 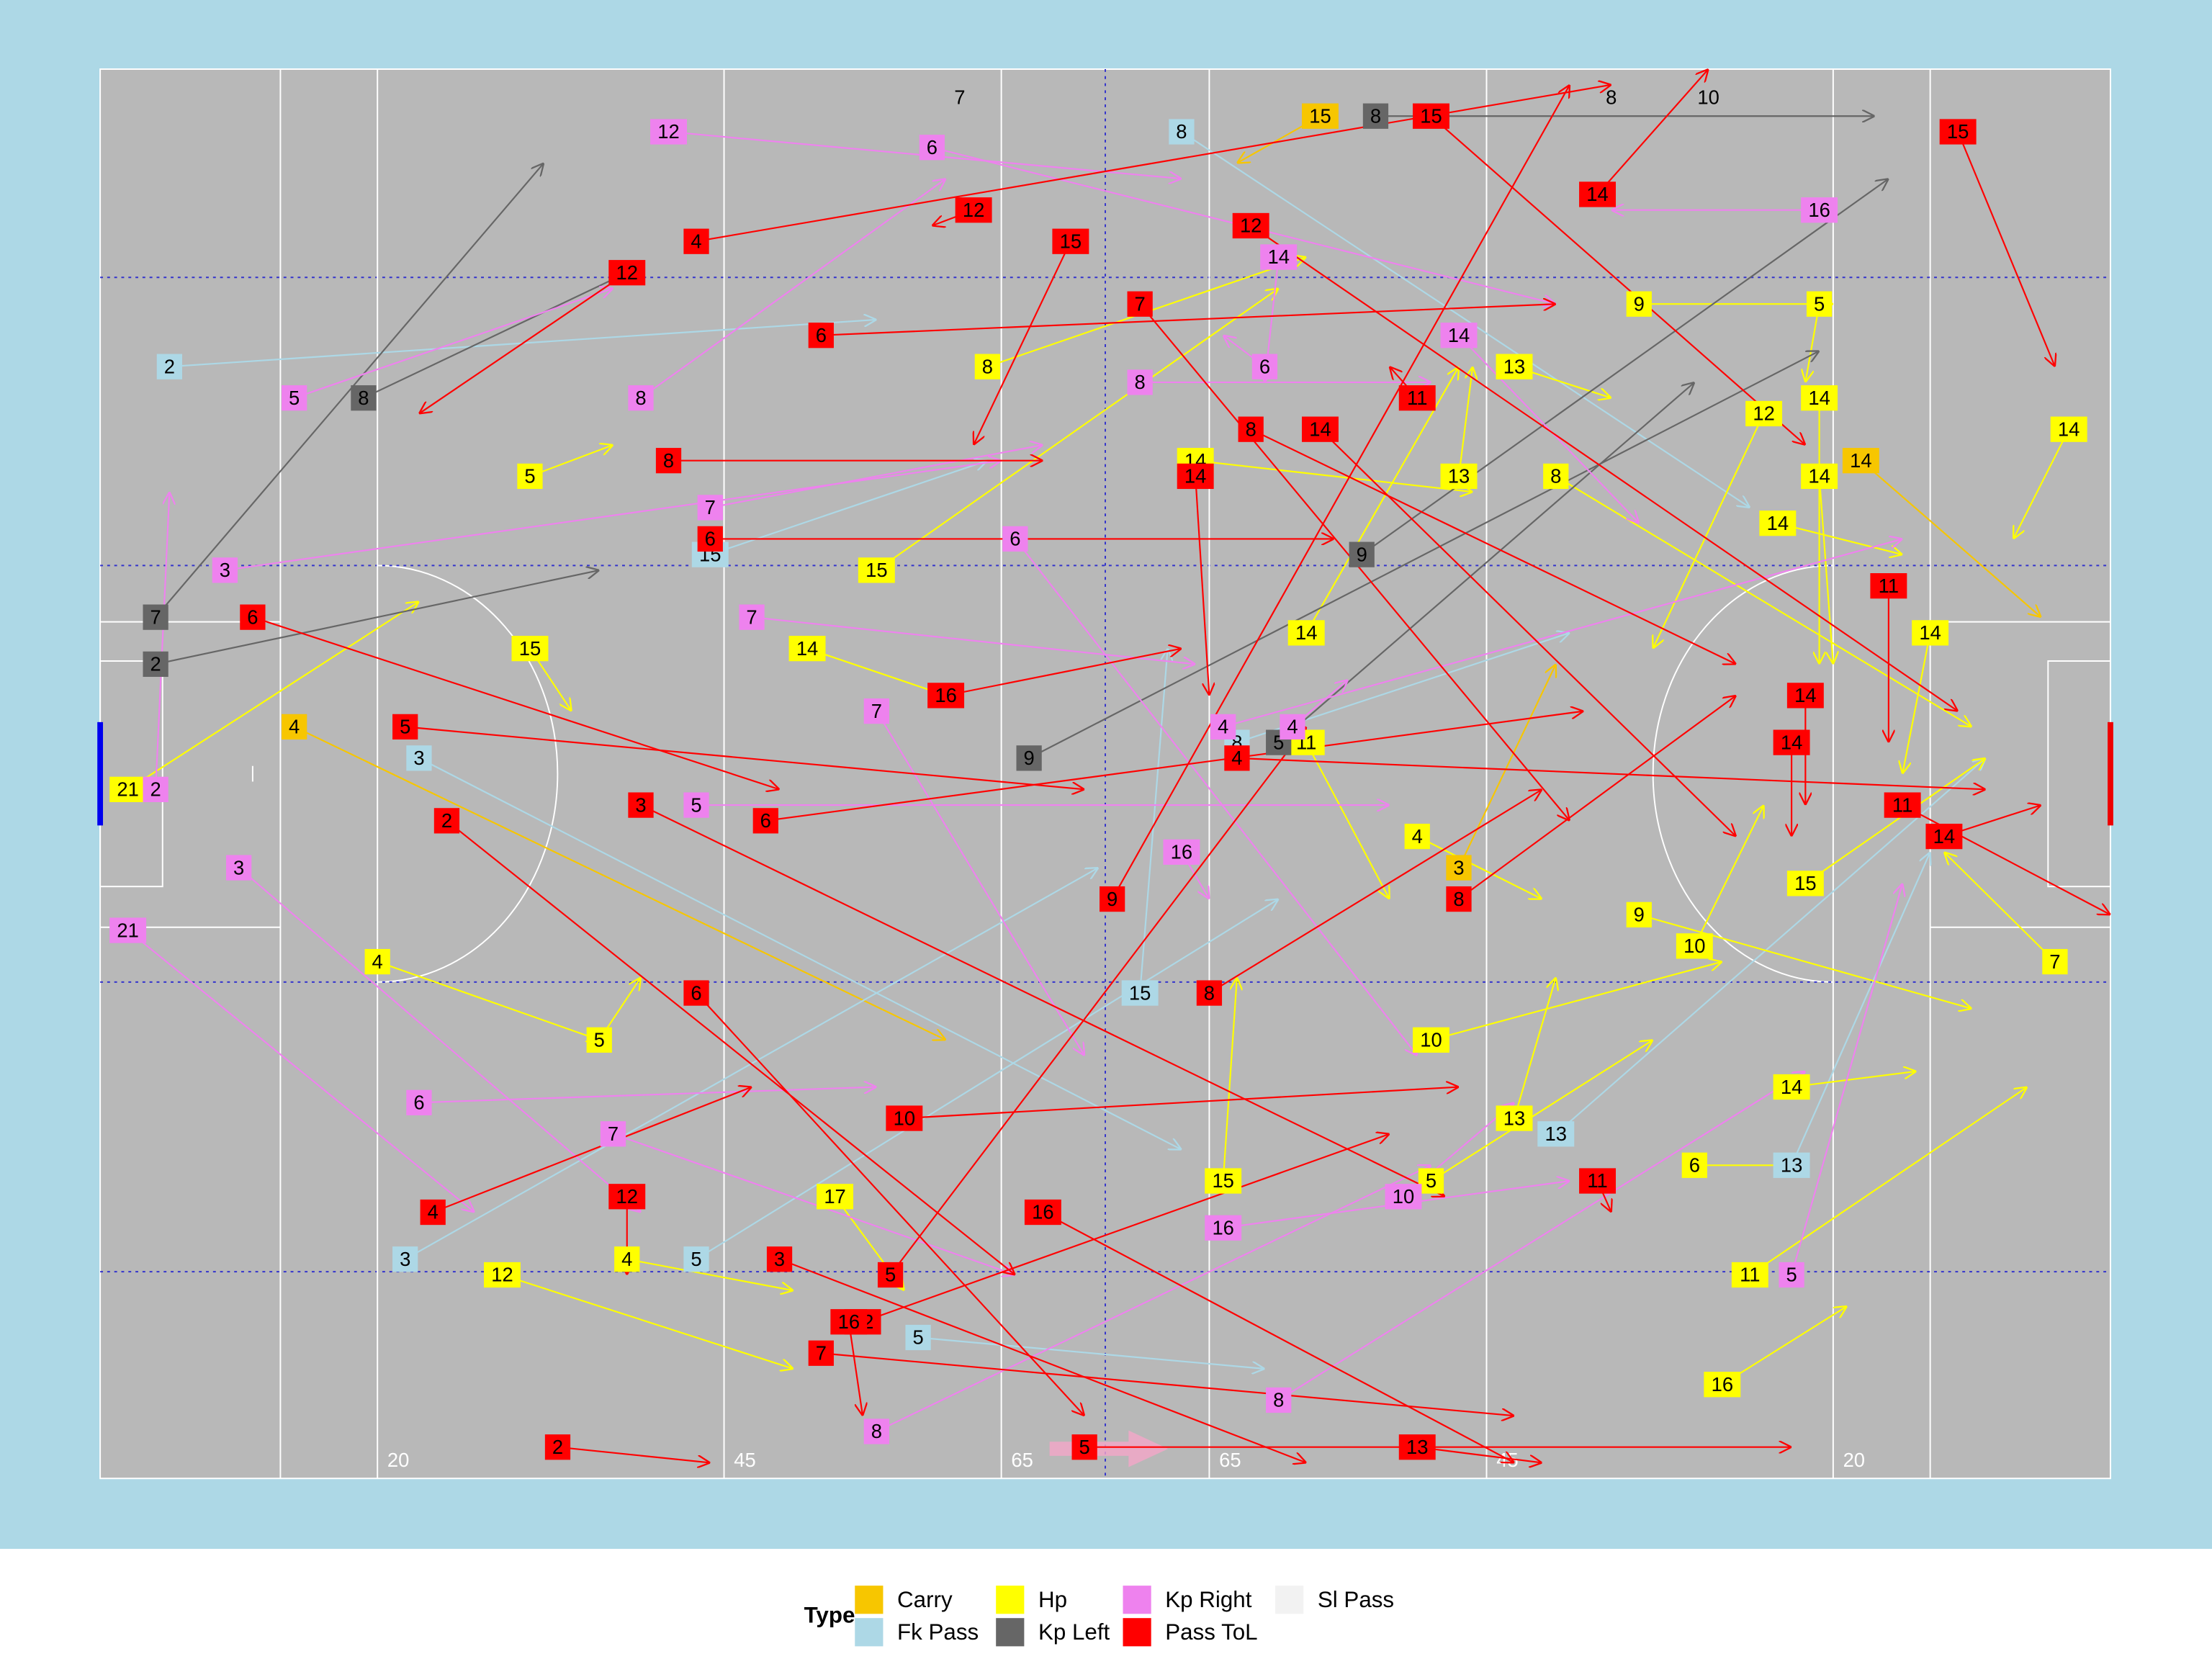 I want to click on event-label: 3, so click(x=780, y=1259).